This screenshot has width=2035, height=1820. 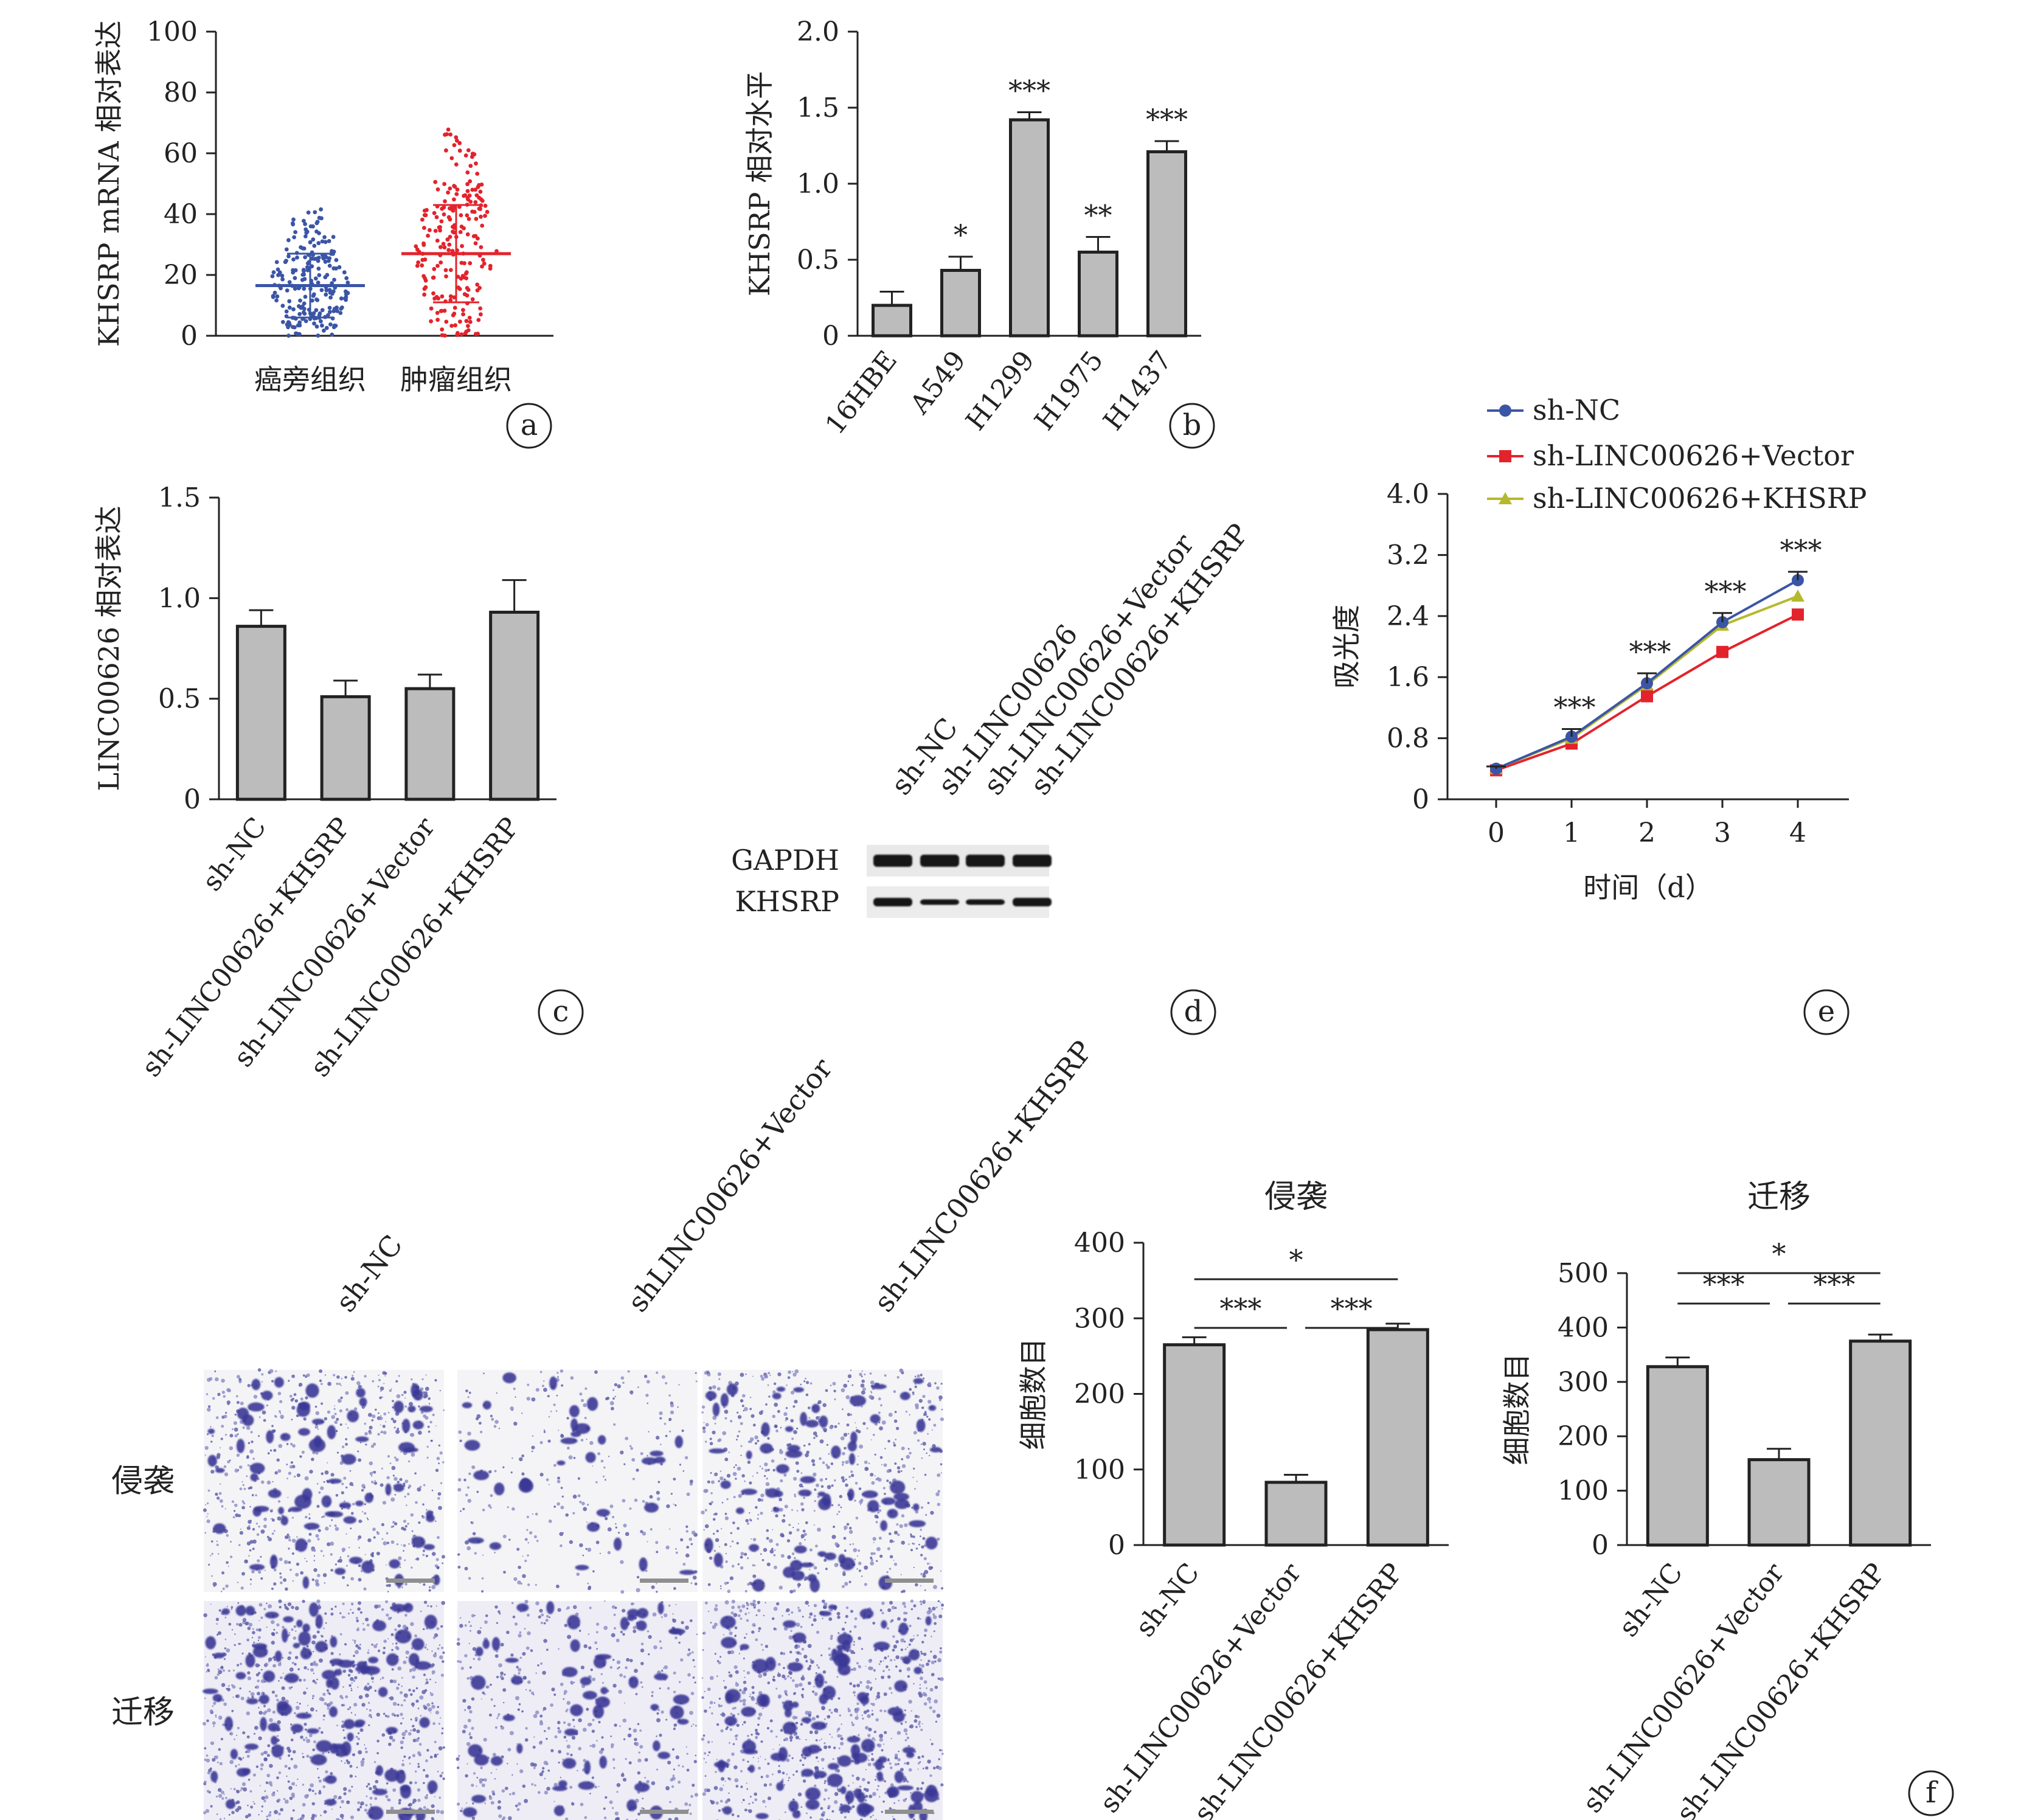 I want to click on m-scale-bar, so click(x=910, y=1581).